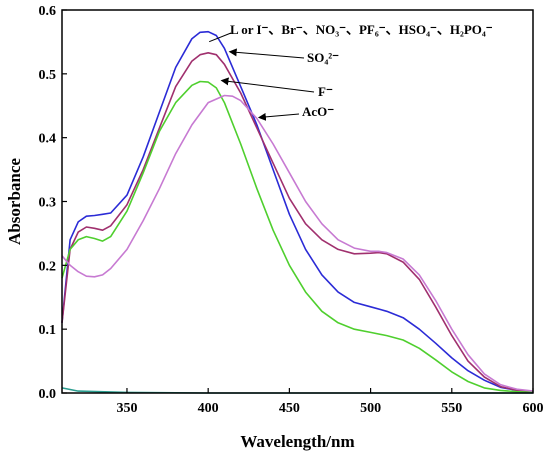 The width and height of the screenshot is (550, 459). I want to click on x-tick-label: 400, so click(208, 408).